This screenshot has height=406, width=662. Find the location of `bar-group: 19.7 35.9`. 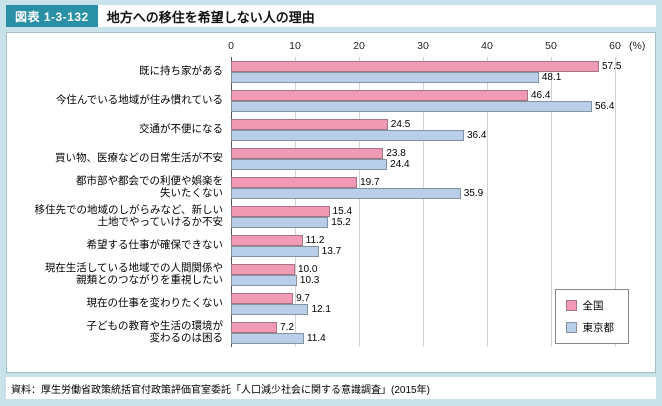

bar-group: 19.7 35.9 is located at coordinates (357, 187).